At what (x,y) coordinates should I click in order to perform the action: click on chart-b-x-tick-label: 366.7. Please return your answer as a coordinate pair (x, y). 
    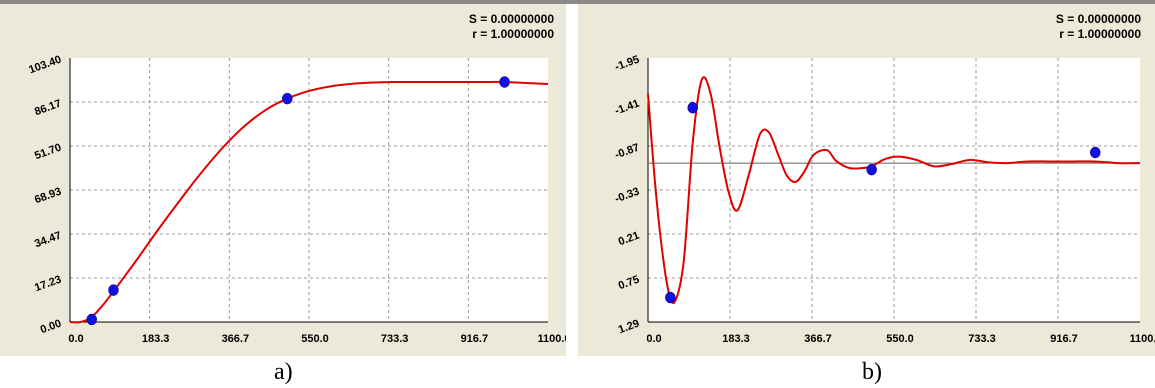
    Looking at the image, I should click on (818, 339).